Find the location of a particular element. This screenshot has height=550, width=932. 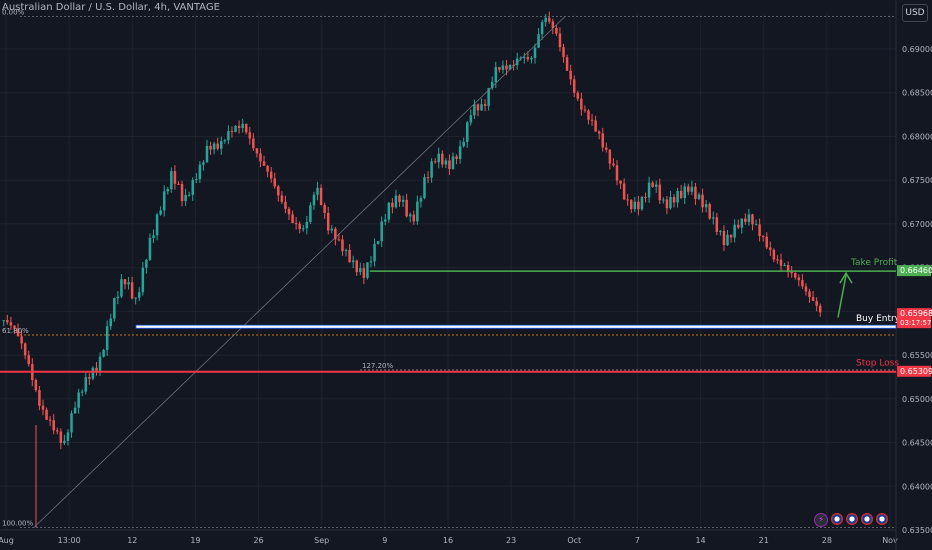

y-tick-label: 0.68500 is located at coordinates (917, 93).